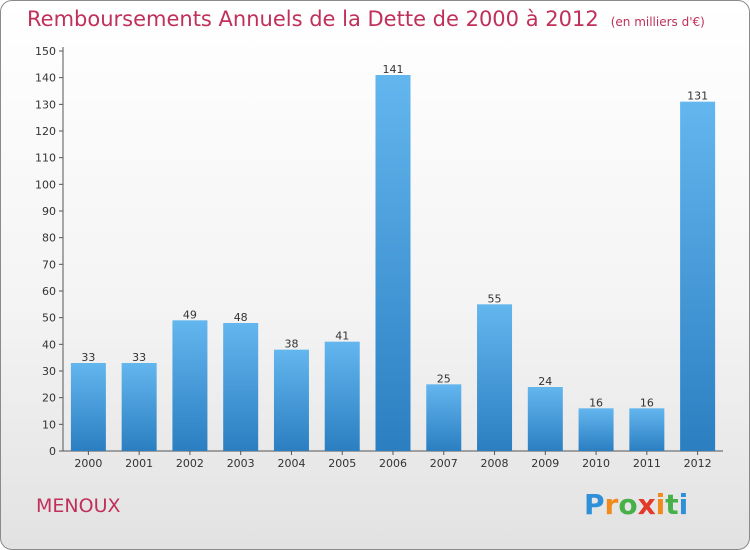  What do you see at coordinates (45, 78) in the screenshot?
I see `y-tick-label: 140` at bounding box center [45, 78].